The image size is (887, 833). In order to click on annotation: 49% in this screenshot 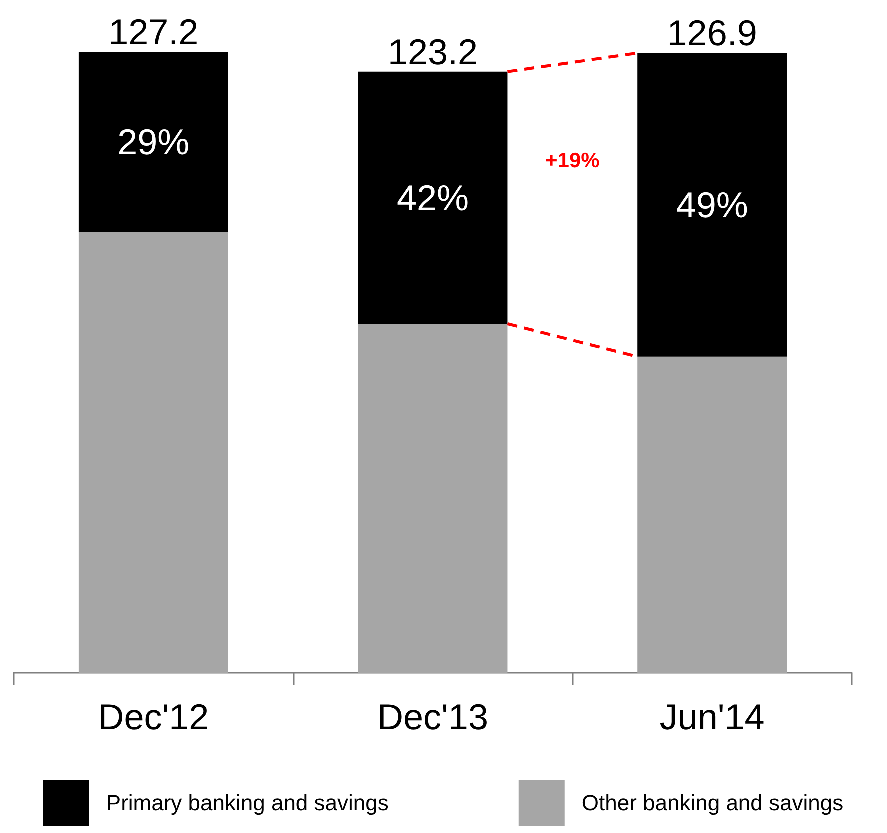, I will do `click(712, 205)`.